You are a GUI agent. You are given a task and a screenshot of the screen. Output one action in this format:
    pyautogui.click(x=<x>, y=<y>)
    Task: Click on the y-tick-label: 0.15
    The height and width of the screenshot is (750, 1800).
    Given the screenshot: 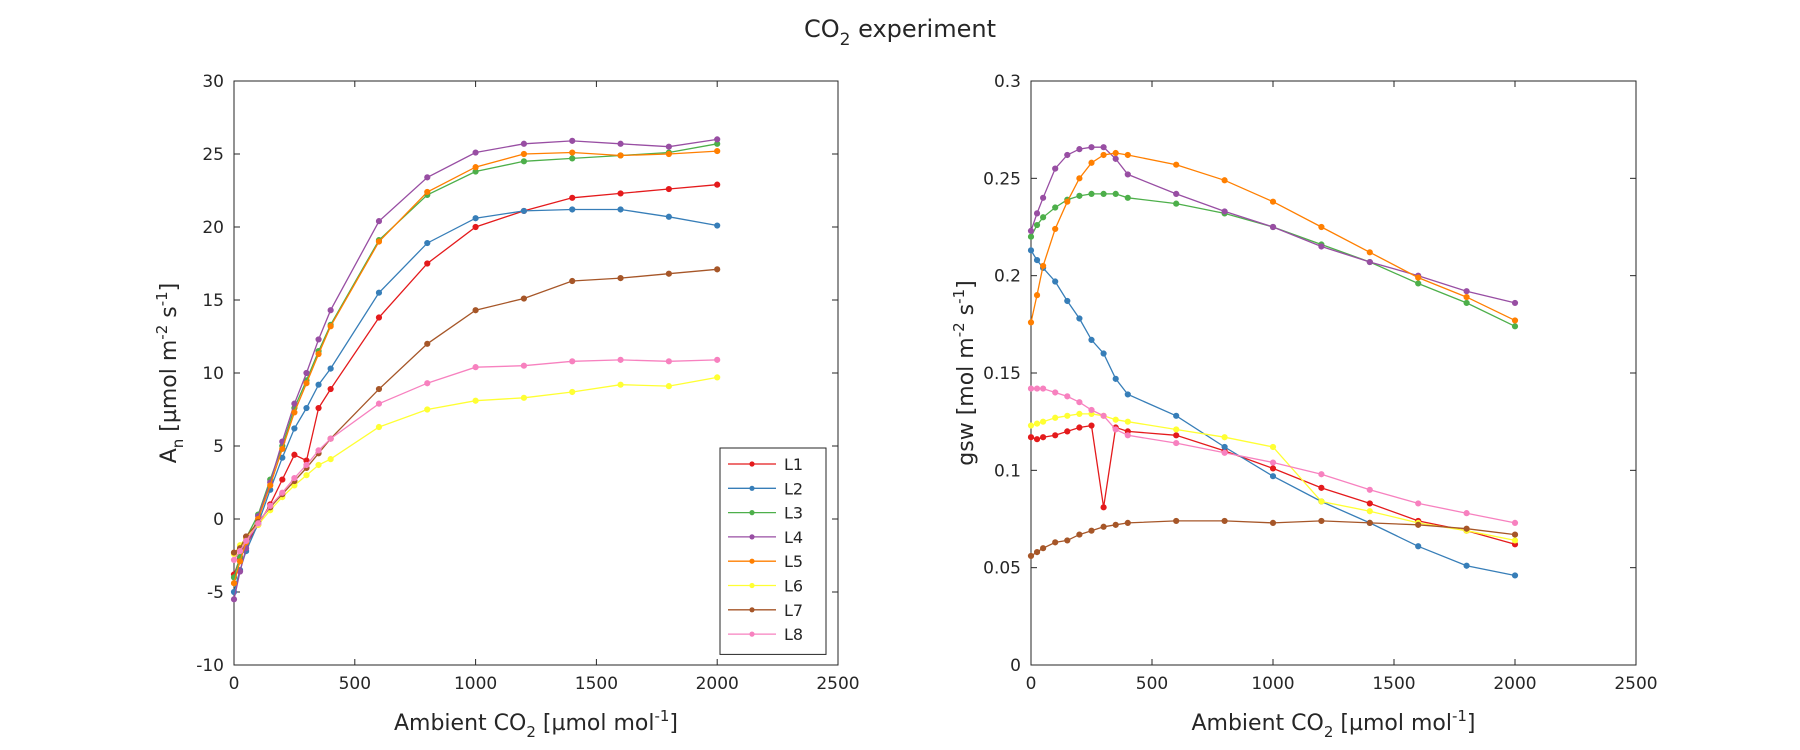 What is the action you would take?
    pyautogui.click(x=1002, y=374)
    